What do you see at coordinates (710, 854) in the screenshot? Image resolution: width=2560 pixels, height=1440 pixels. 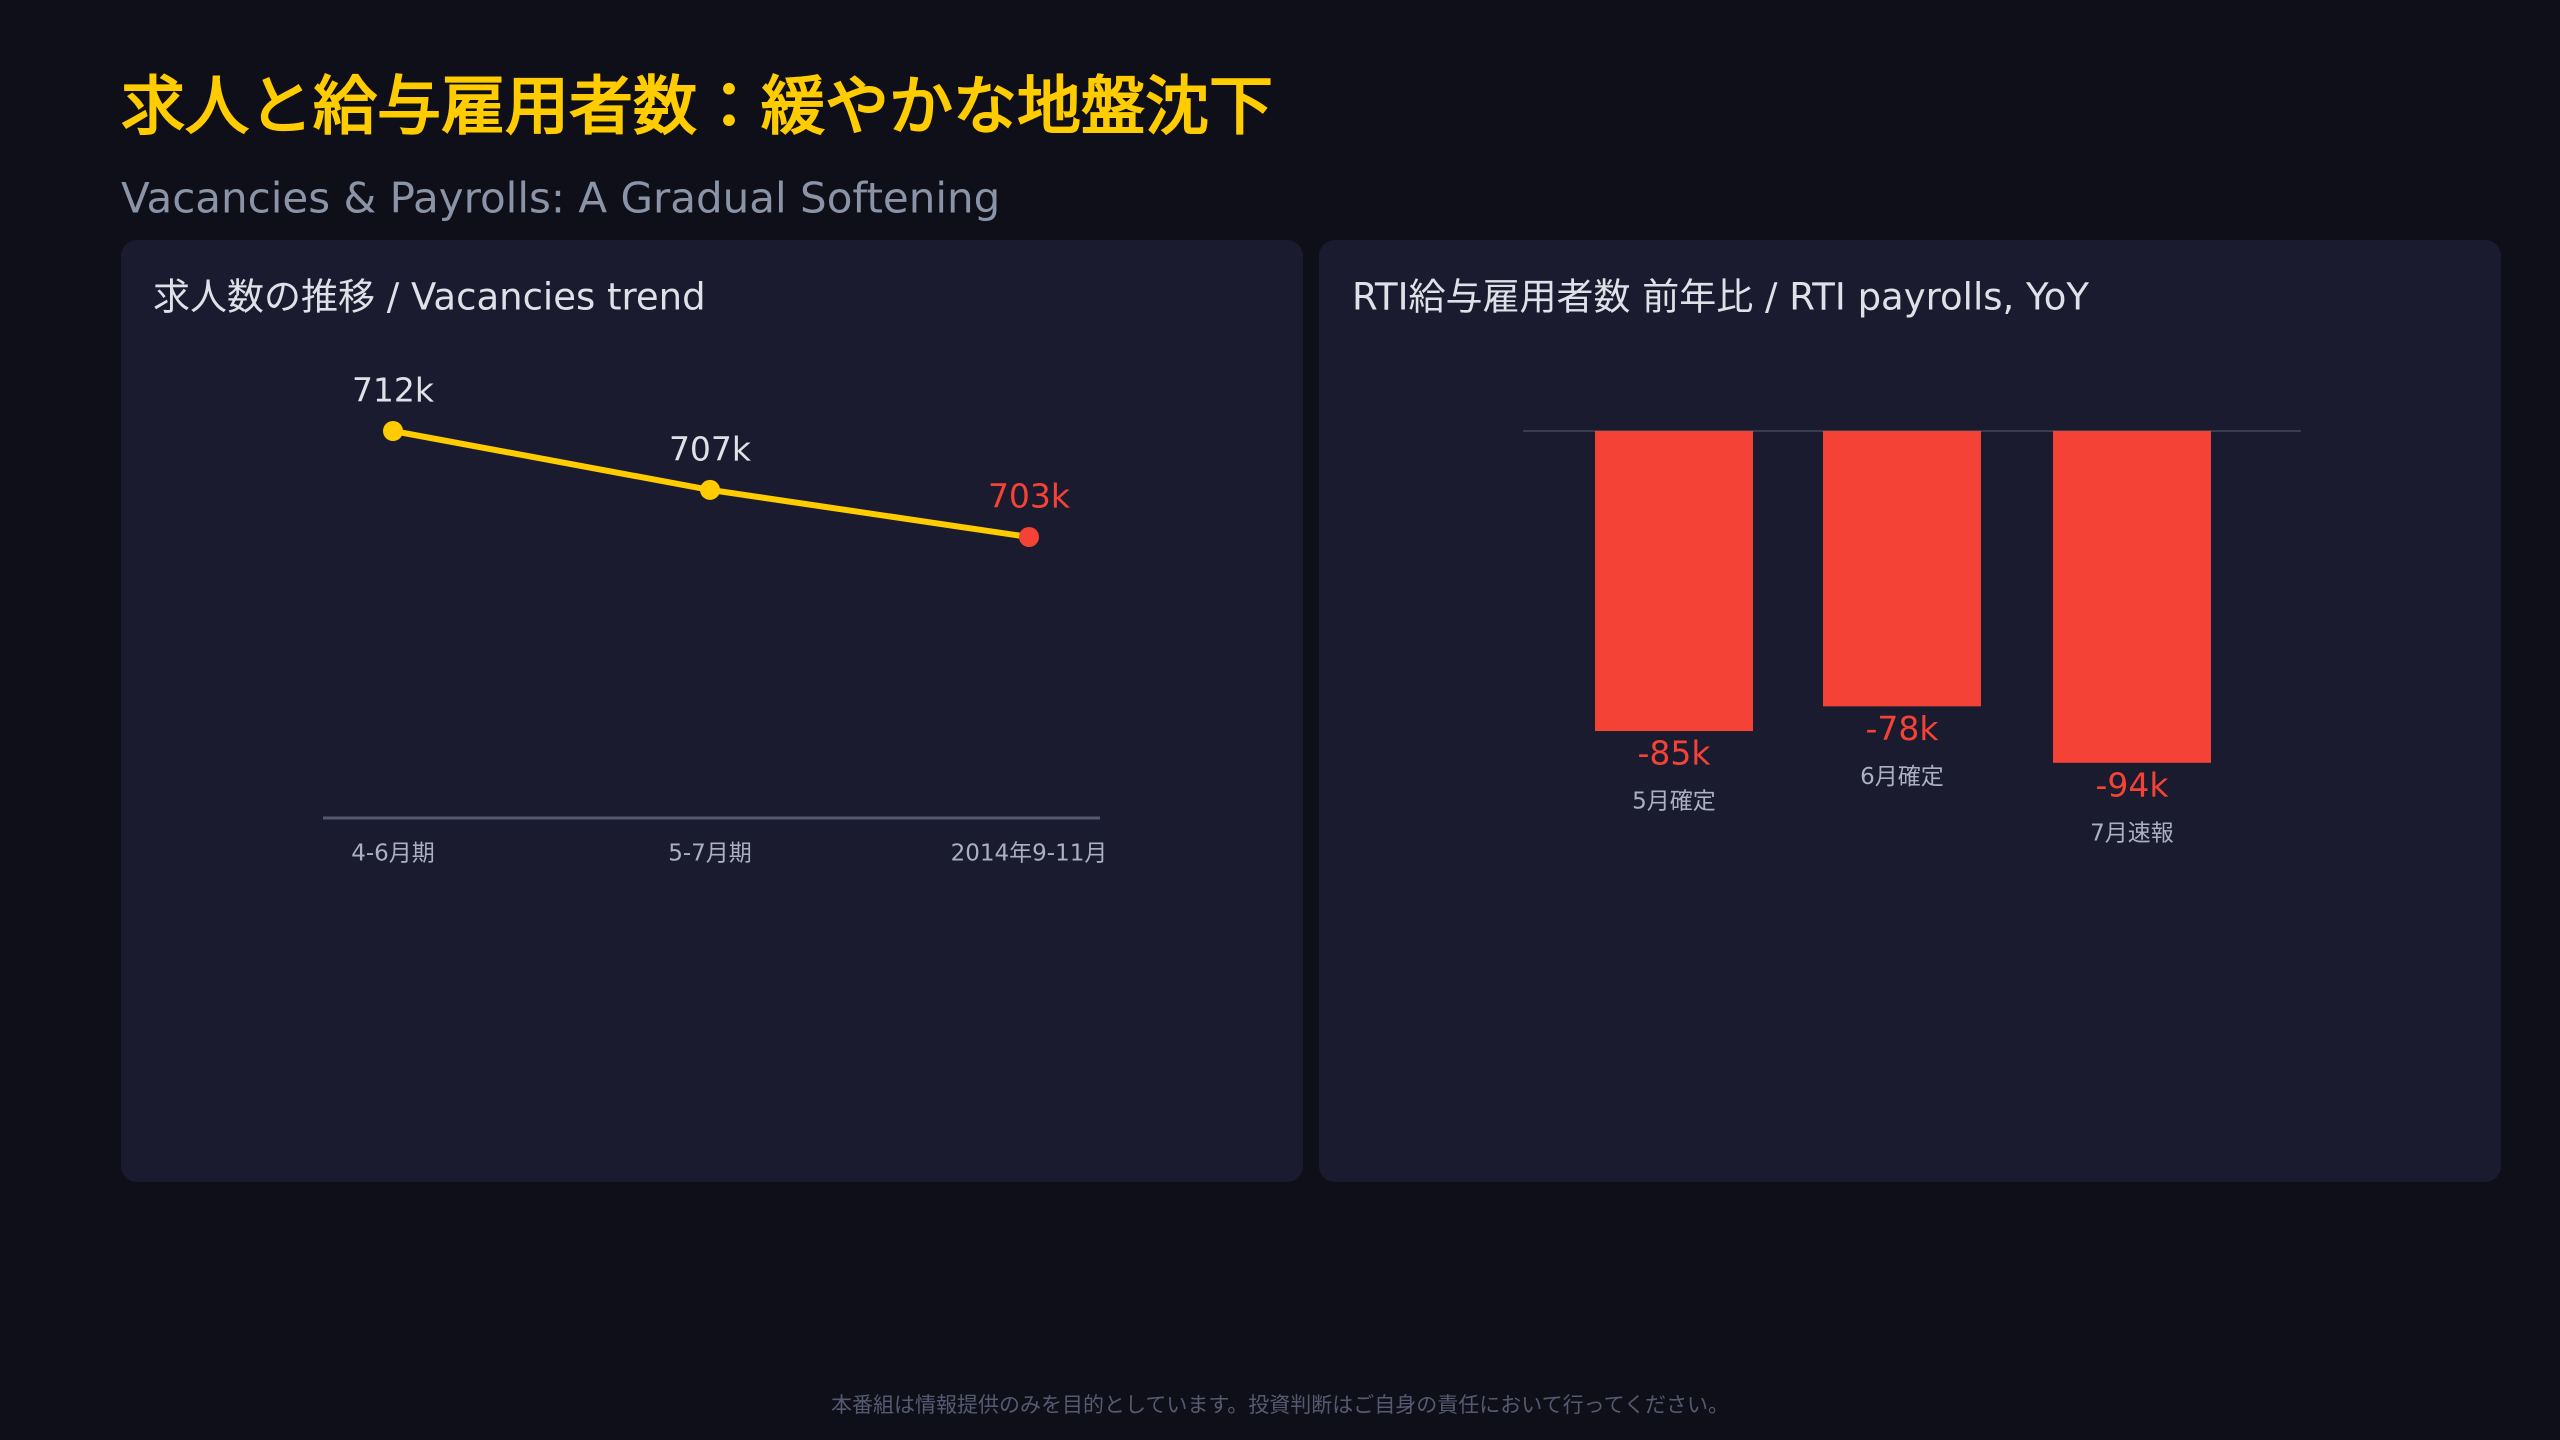 I see `x-tick-label: 5-7月期` at bounding box center [710, 854].